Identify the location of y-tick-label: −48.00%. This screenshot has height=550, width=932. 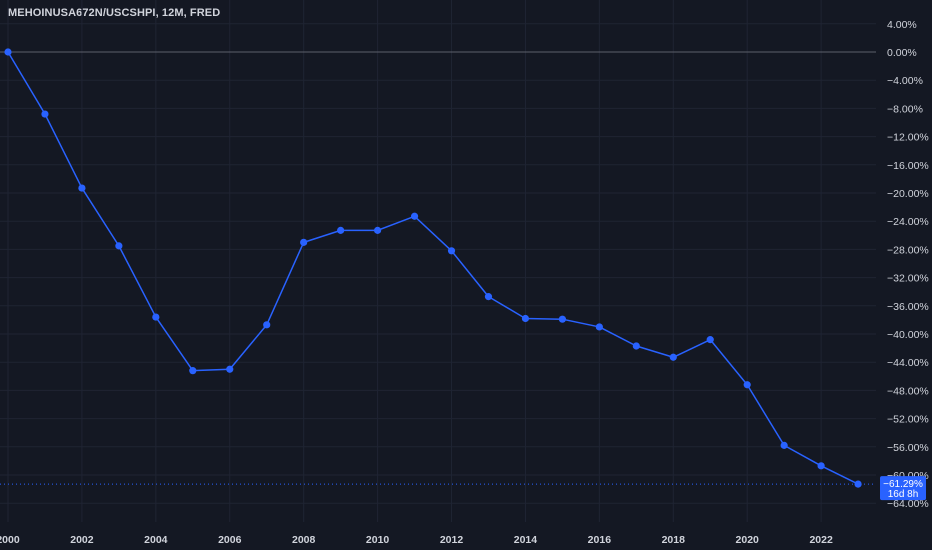
(908, 391).